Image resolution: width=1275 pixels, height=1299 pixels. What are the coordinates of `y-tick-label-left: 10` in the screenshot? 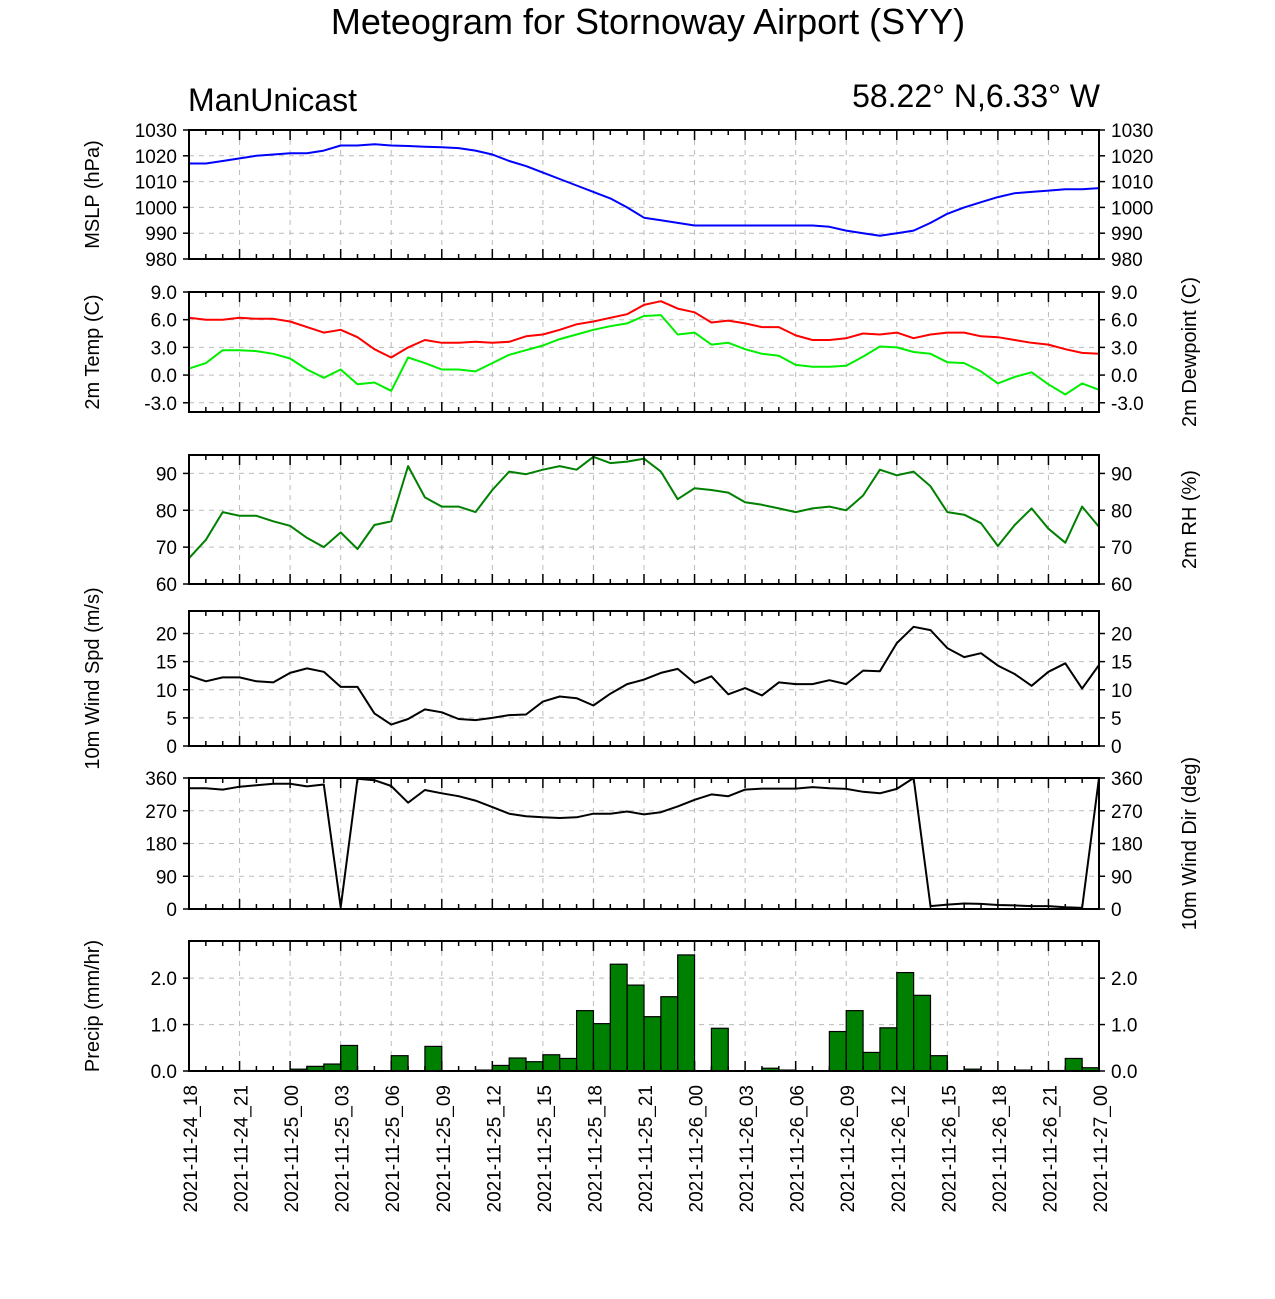 It's located at (166, 691).